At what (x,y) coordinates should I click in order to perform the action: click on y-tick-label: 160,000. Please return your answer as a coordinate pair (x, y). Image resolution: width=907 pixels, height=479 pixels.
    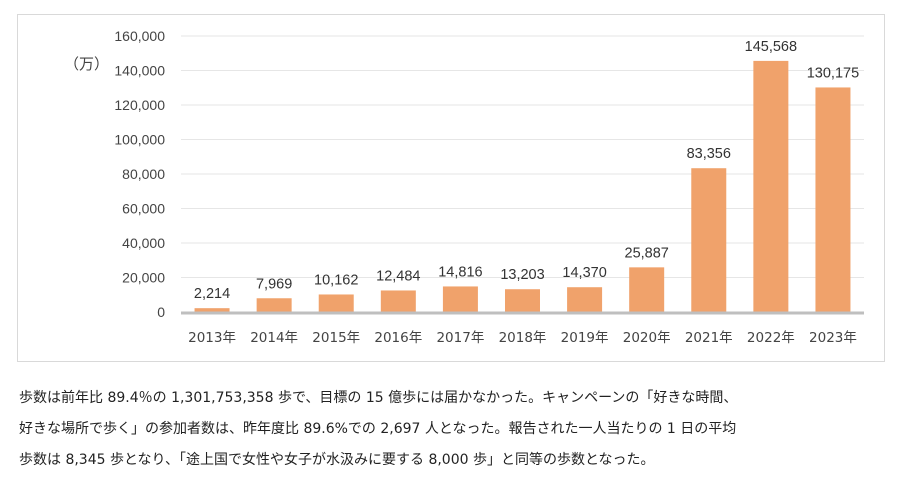
    Looking at the image, I should click on (139, 36).